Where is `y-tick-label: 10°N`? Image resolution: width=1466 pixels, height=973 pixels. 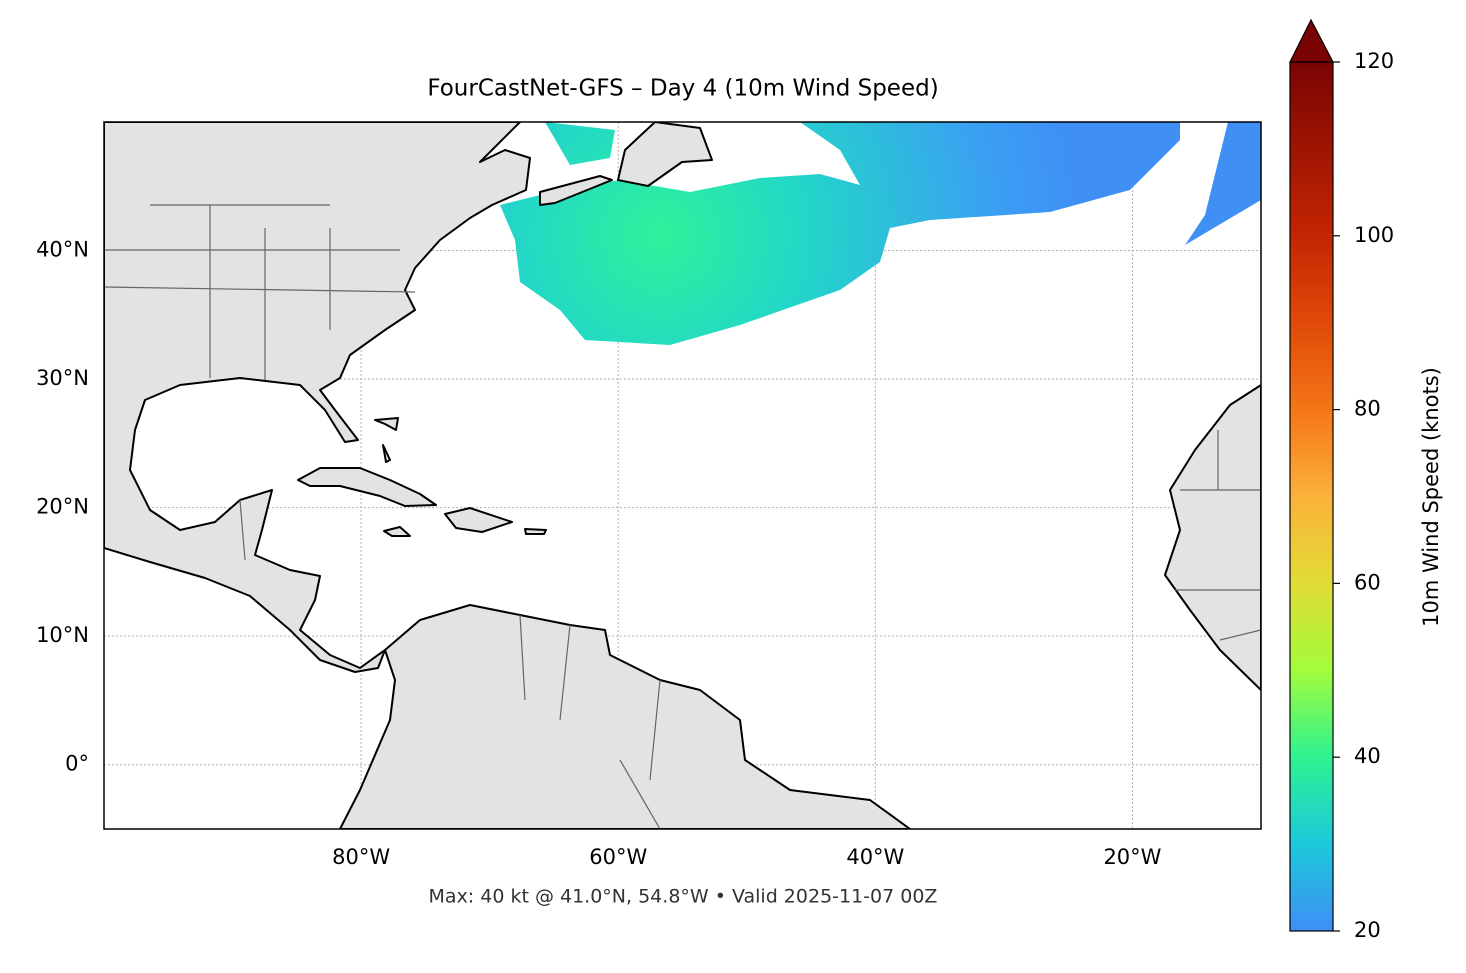
y-tick-label: 10°N is located at coordinates (62, 635).